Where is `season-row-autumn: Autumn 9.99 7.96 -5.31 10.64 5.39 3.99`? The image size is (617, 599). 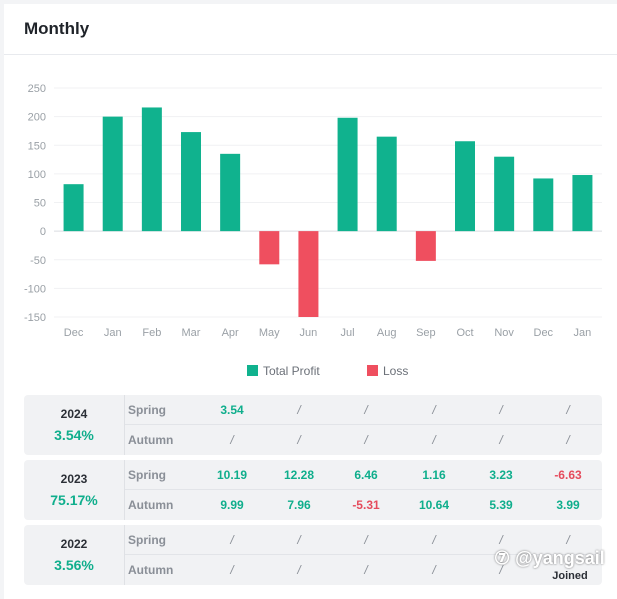
season-row-autumn: Autumn 9.99 7.96 -5.31 10.64 5.39 3.99 is located at coordinates (363, 504).